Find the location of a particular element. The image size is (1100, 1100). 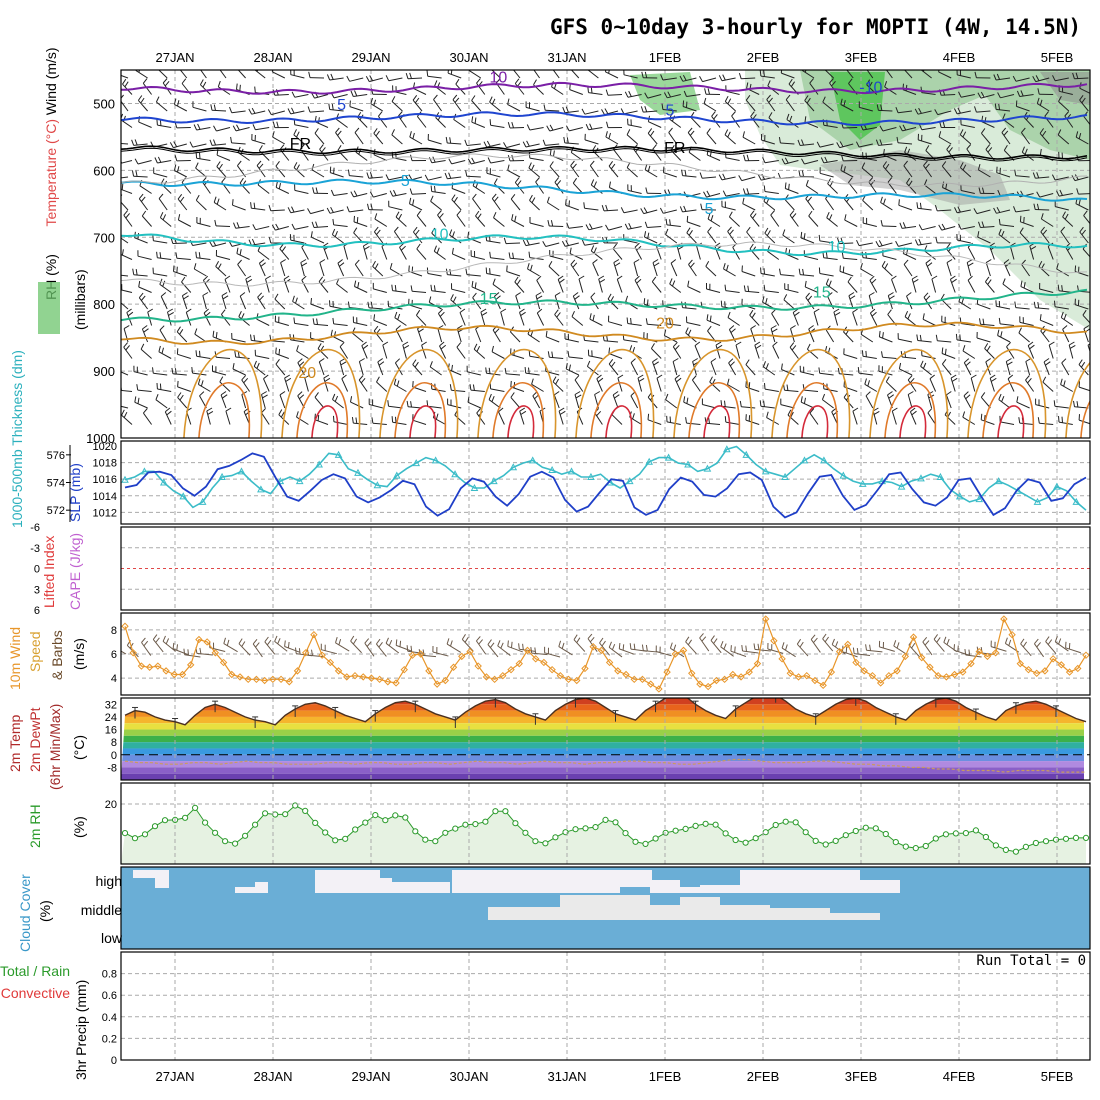

ylabel-rh-a: 2m RH is located at coordinates (35, 826).